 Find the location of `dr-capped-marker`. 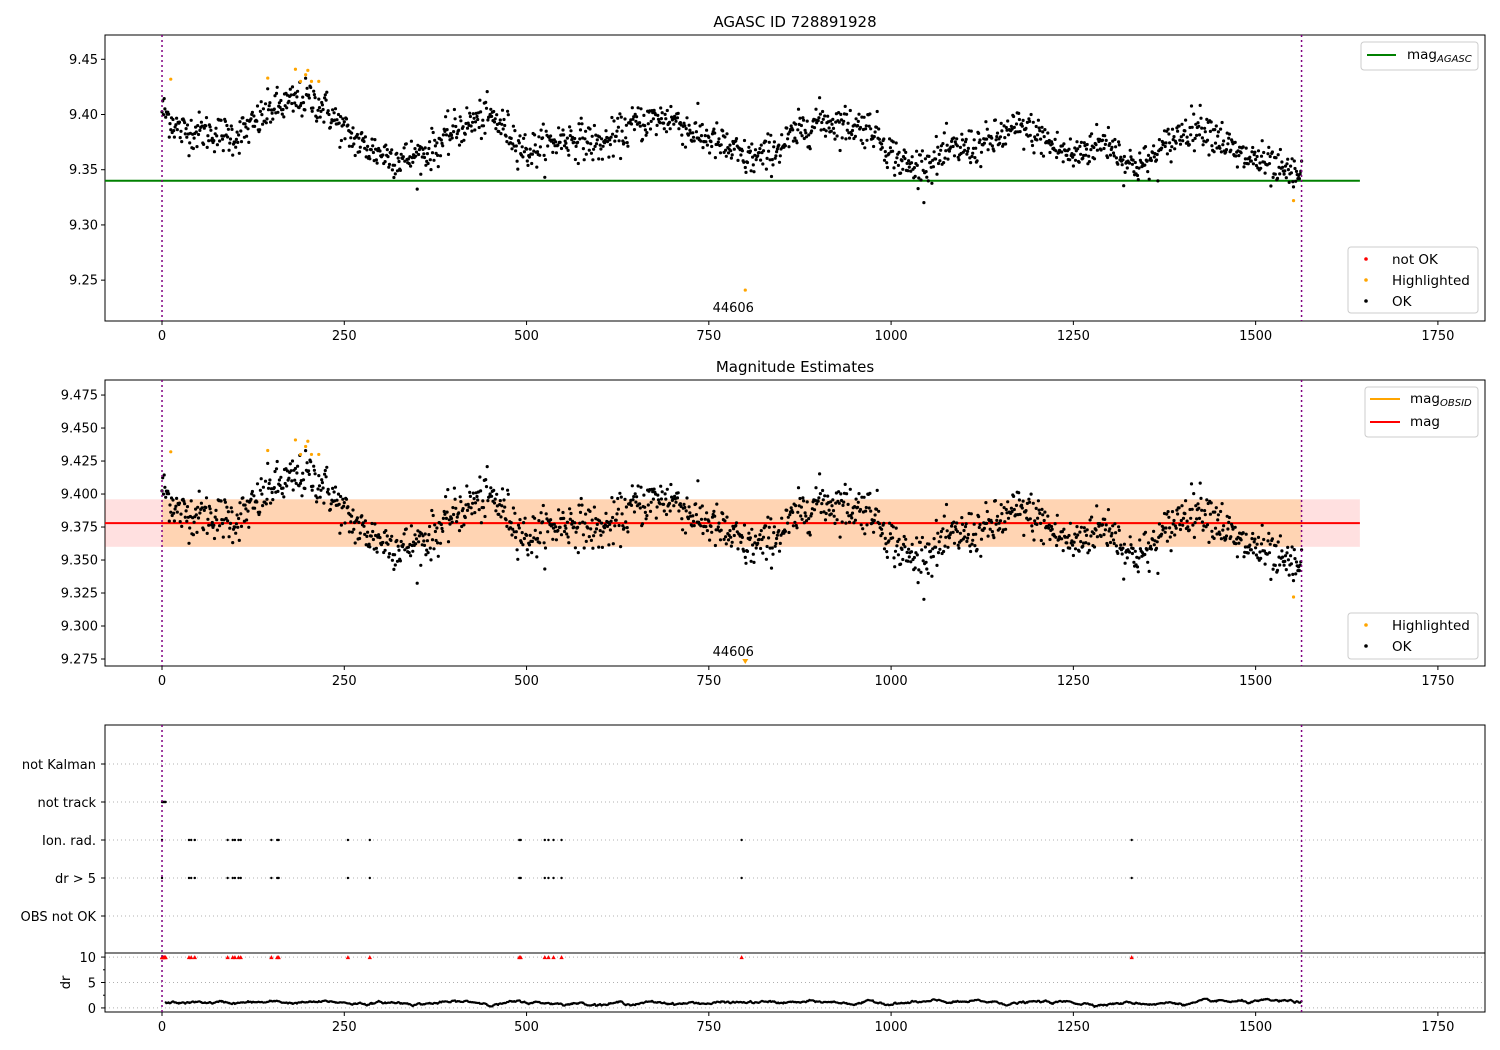

dr-capped-marker is located at coordinates (544, 957).